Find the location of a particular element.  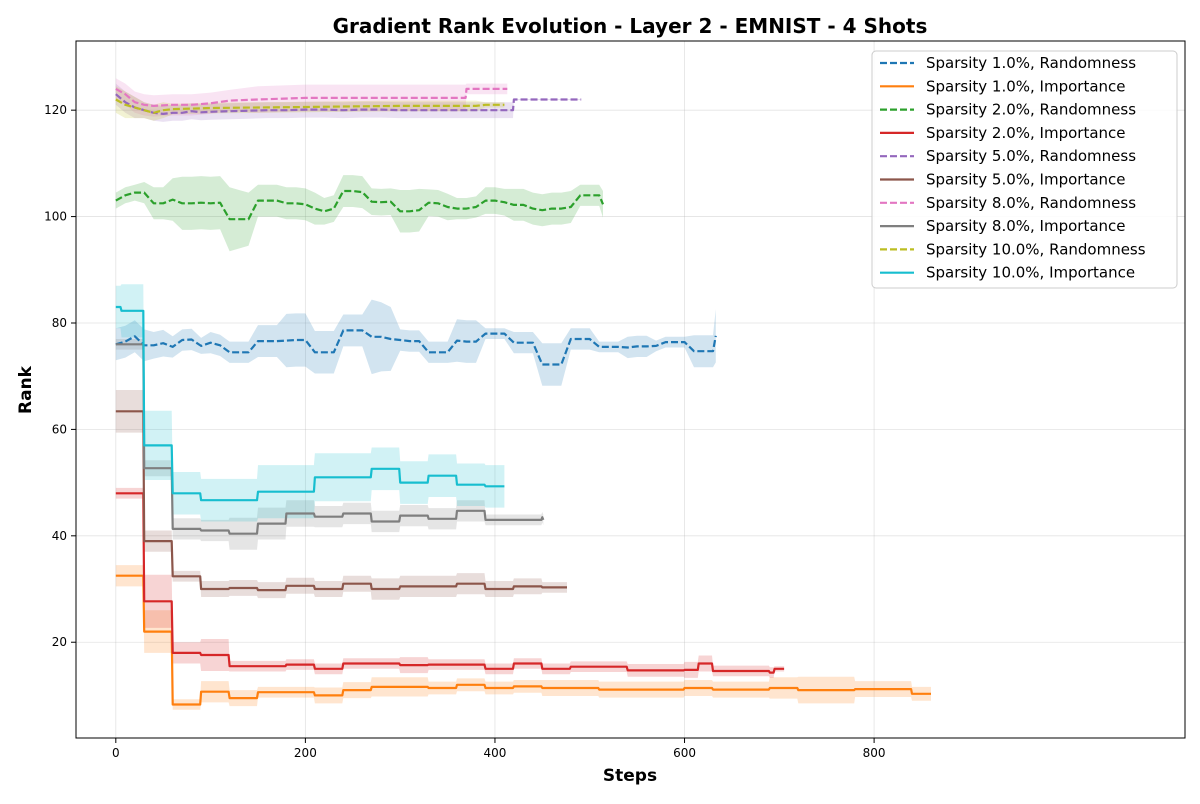

line-sparsity-5-0-randomness is located at coordinates (348, 104).